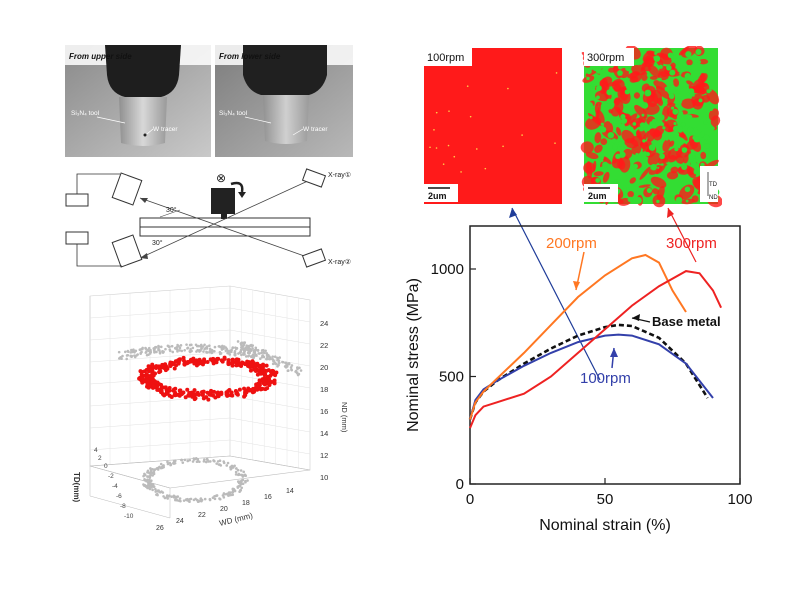  I want to click on ebsd-label-bg-left, so click(448, 57).